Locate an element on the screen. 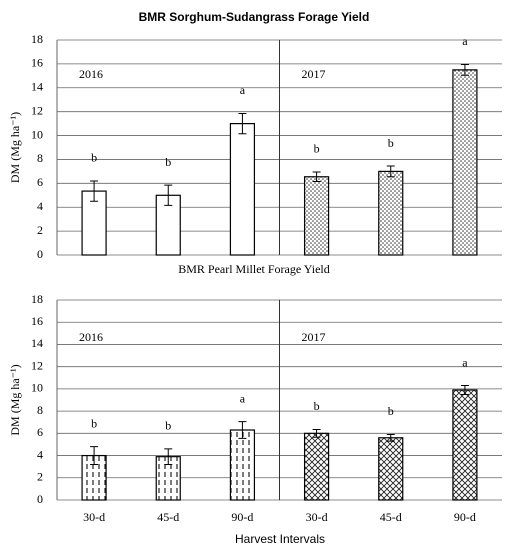 This screenshot has width=509, height=550. chart-title: BMR Pearl Millet Forage Yield is located at coordinates (254, 269).